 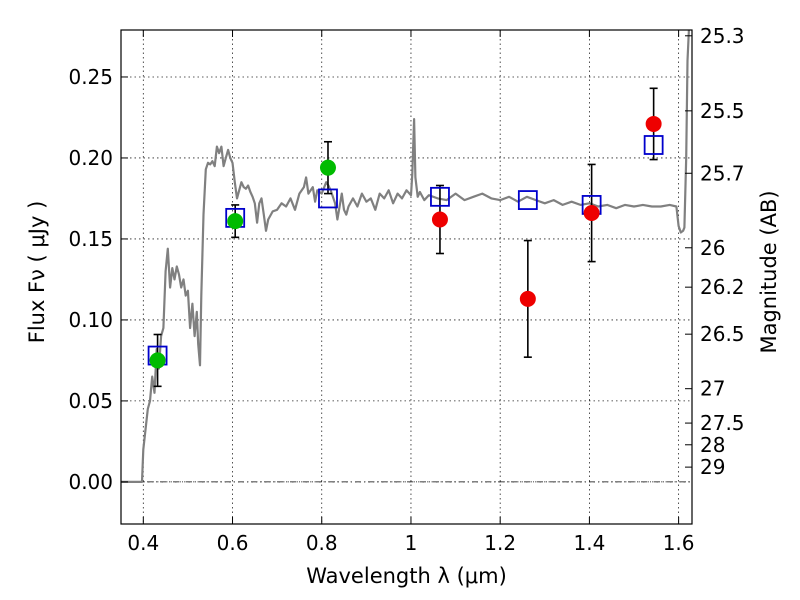 I want to click on x-tick-label: 0.8, so click(x=322, y=543).